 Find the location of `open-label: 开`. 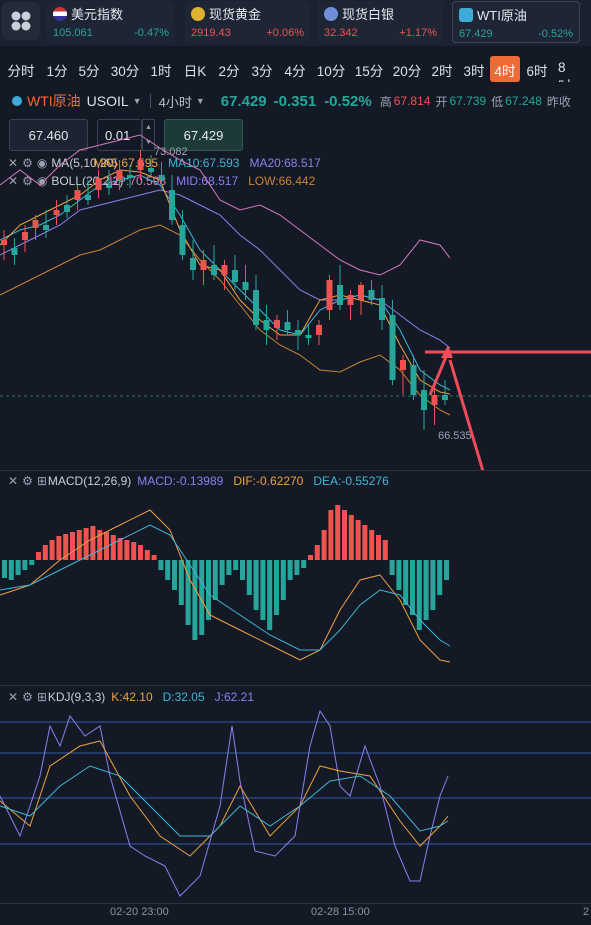

open-label: 开 is located at coordinates (441, 101).